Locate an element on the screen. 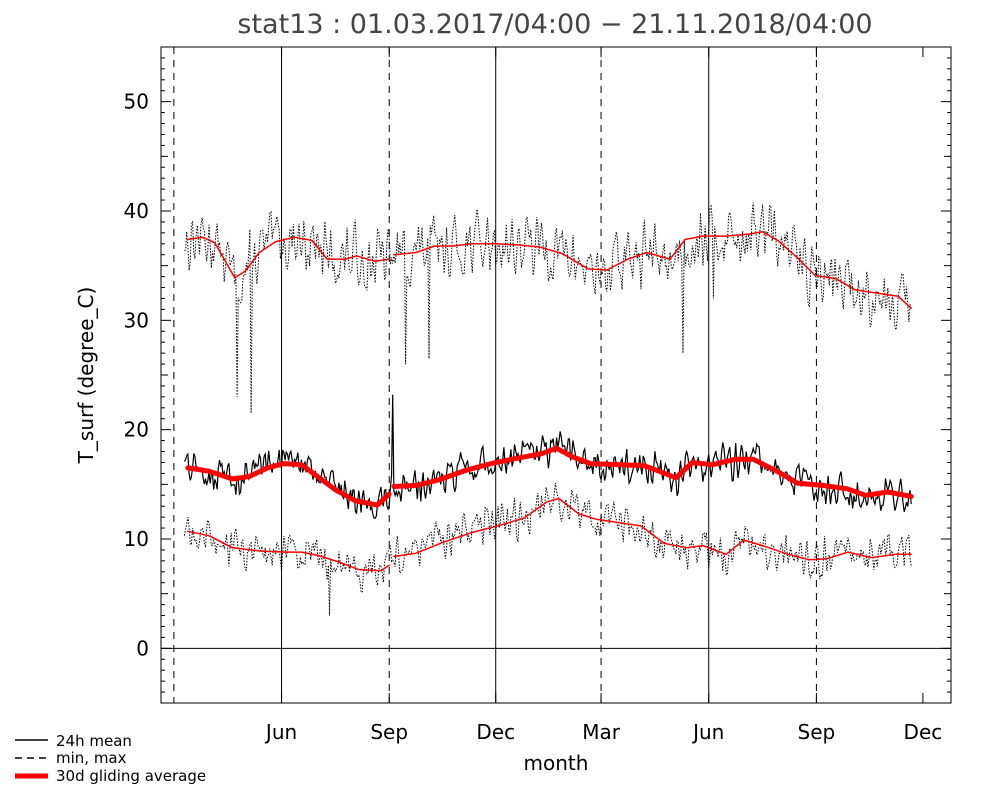 The height and width of the screenshot is (800, 1000). legend-label-minmax: min, max is located at coordinates (91, 758).